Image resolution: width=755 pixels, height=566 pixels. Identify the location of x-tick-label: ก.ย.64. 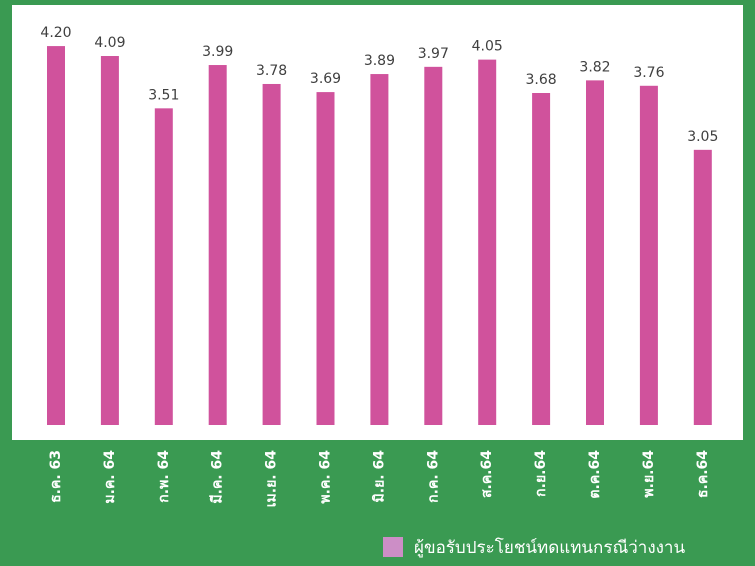
(541, 473).